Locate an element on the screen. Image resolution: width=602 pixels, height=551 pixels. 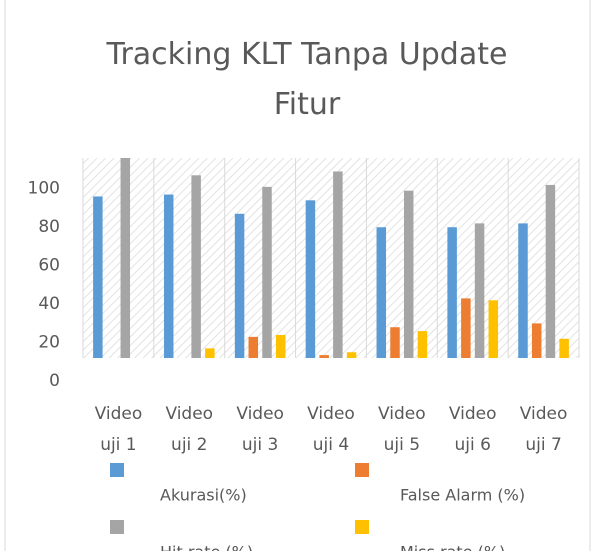
y-tick-label: 20 is located at coordinates (49, 343).